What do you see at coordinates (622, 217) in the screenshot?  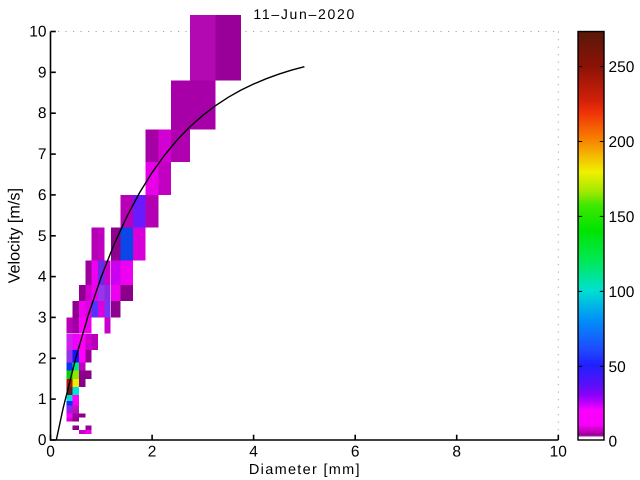 I see `svg-text: 150` at bounding box center [622, 217].